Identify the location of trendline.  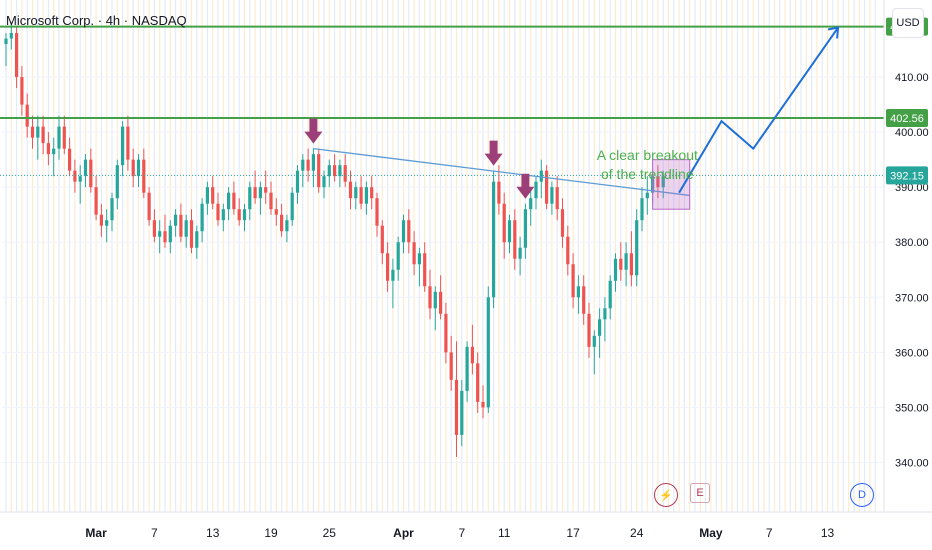
(501, 172).